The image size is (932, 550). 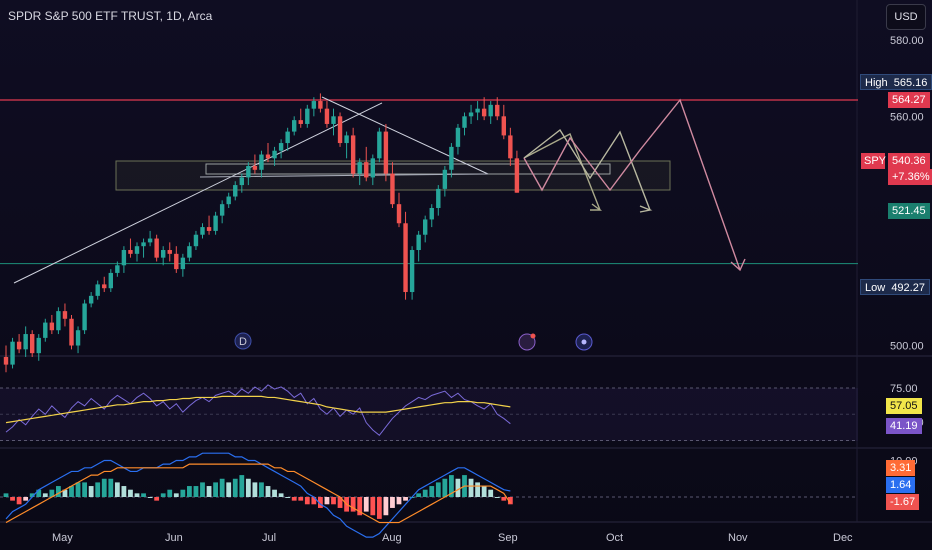 What do you see at coordinates (909, 161) in the screenshot?
I see `last-price-tag: 540.36` at bounding box center [909, 161].